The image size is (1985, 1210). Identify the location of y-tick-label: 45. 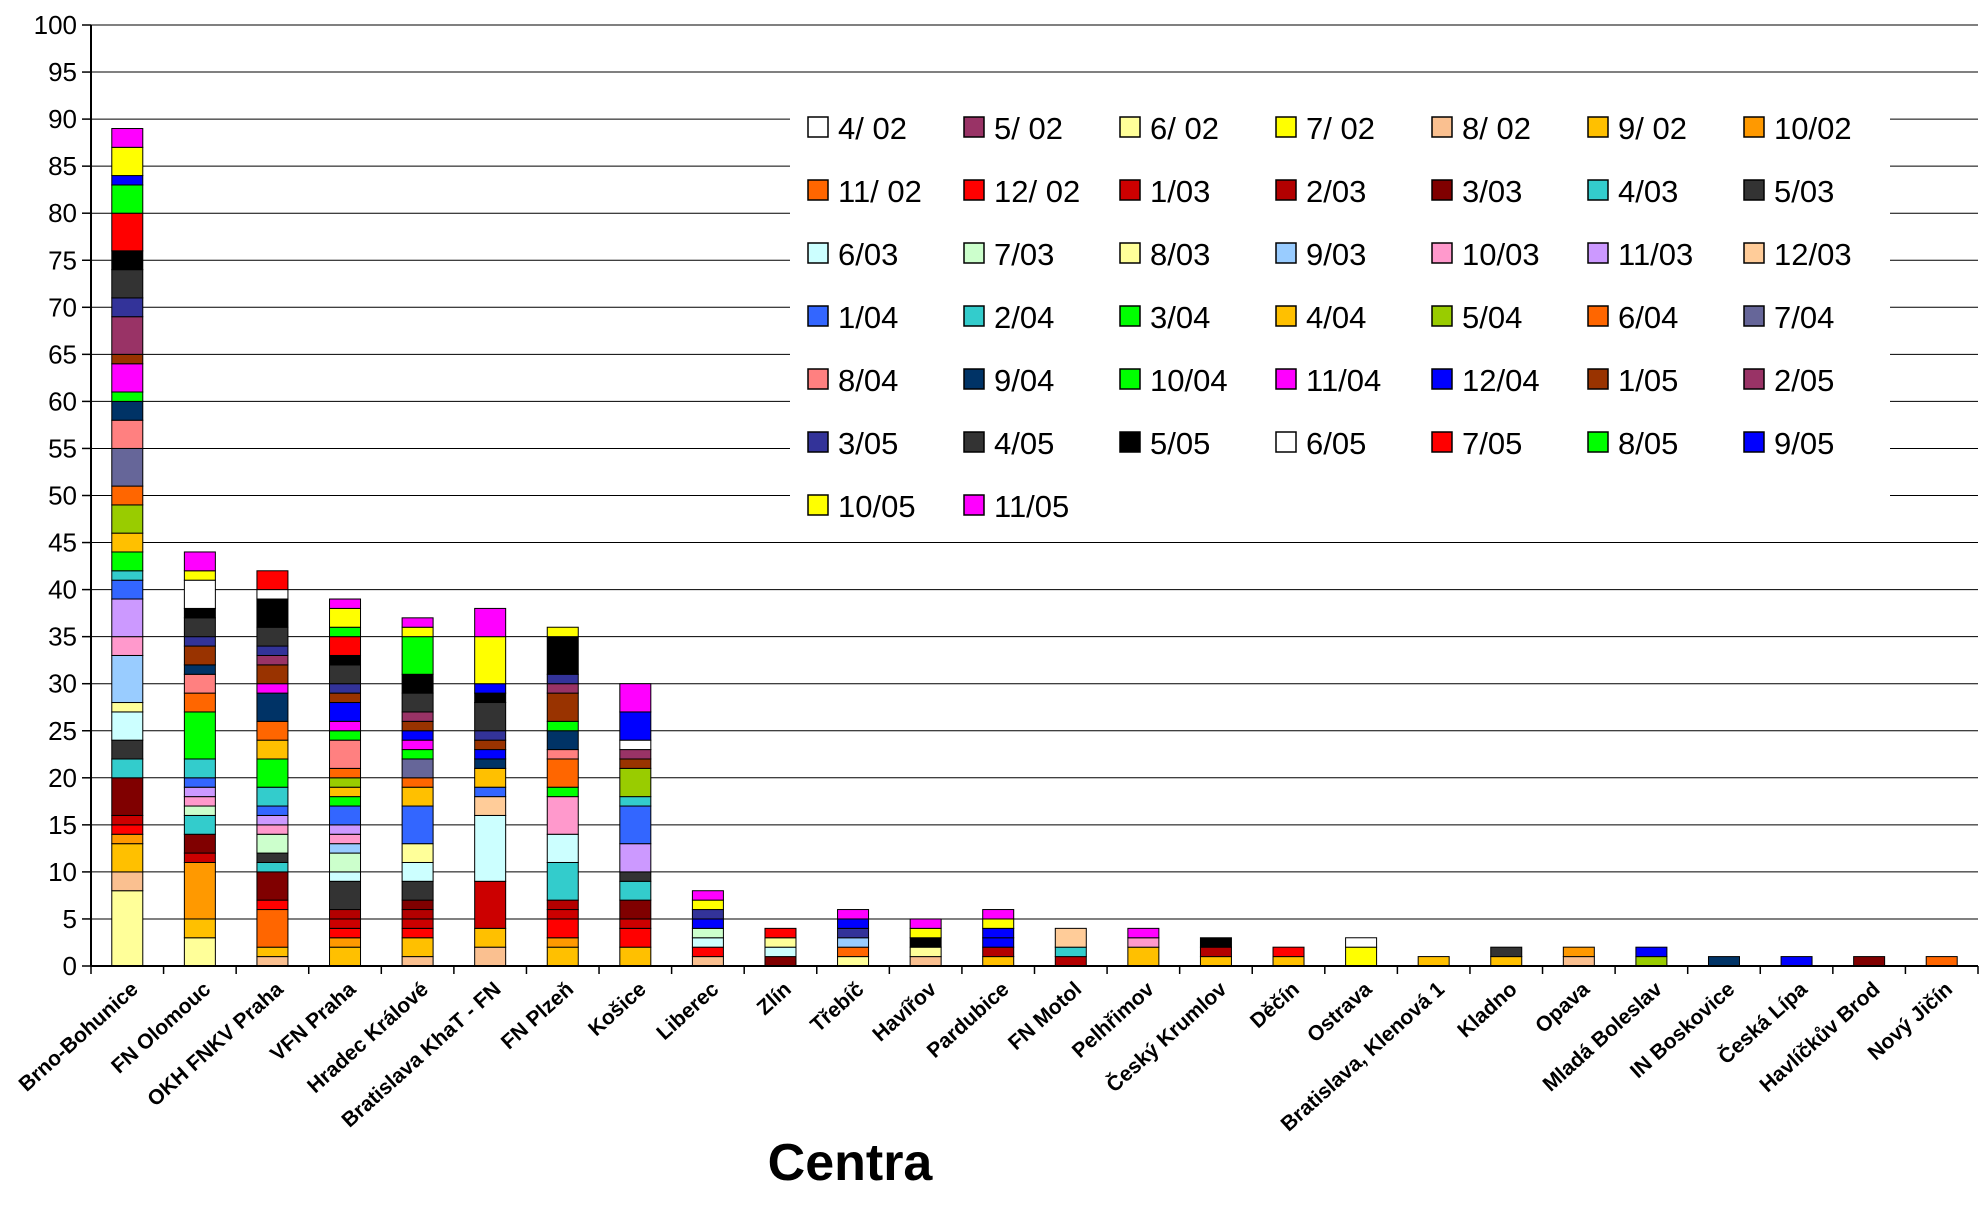
(62, 543).